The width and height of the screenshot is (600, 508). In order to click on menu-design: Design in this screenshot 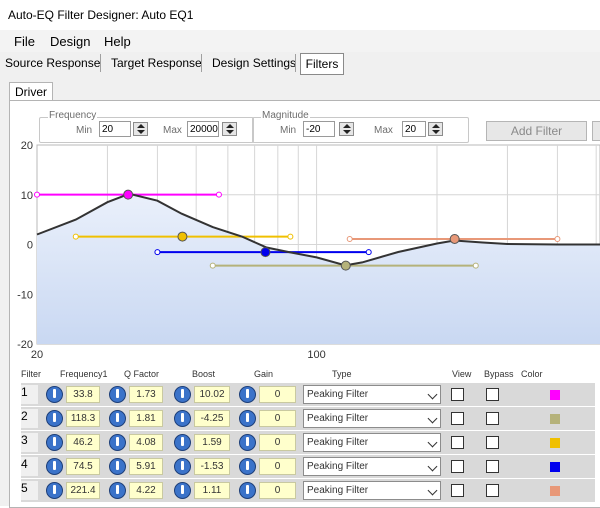, I will do `click(70, 41)`.